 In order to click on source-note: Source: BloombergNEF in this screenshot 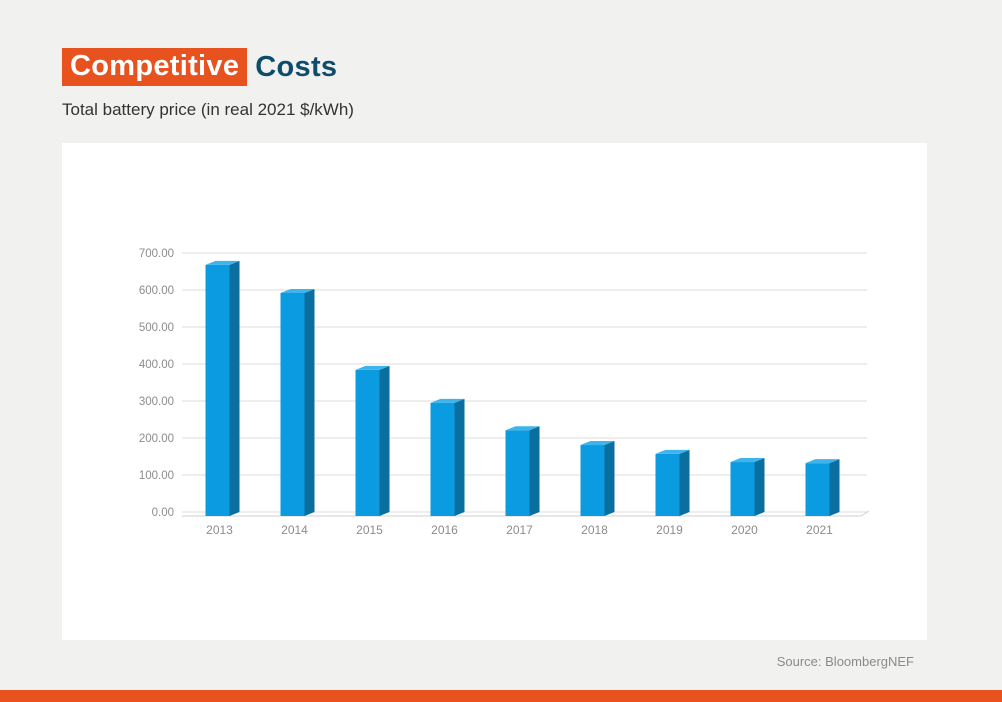, I will do `click(845, 661)`.